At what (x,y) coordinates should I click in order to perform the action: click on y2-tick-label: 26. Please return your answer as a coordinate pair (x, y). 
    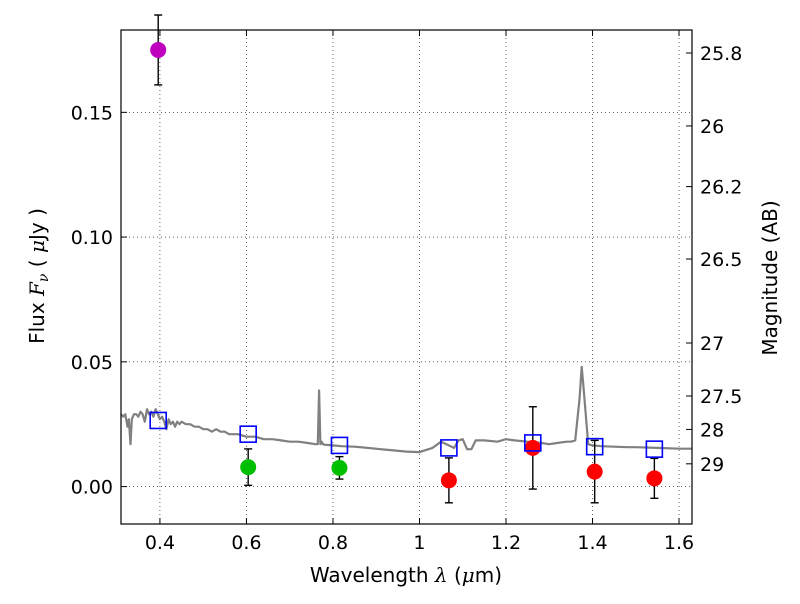
    Looking at the image, I should click on (712, 127).